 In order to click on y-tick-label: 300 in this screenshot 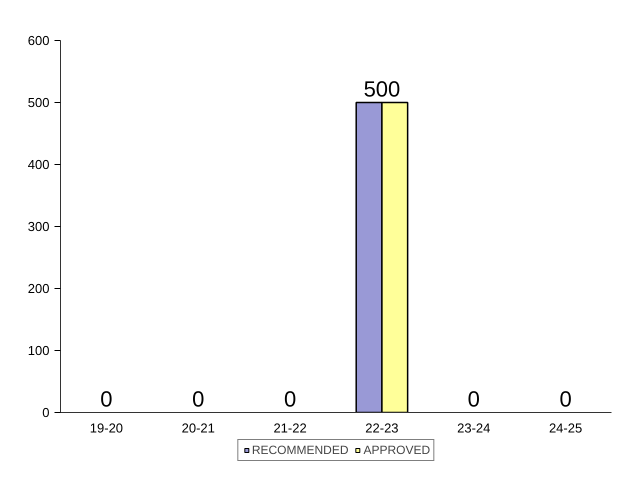, I will do `click(39, 226)`.